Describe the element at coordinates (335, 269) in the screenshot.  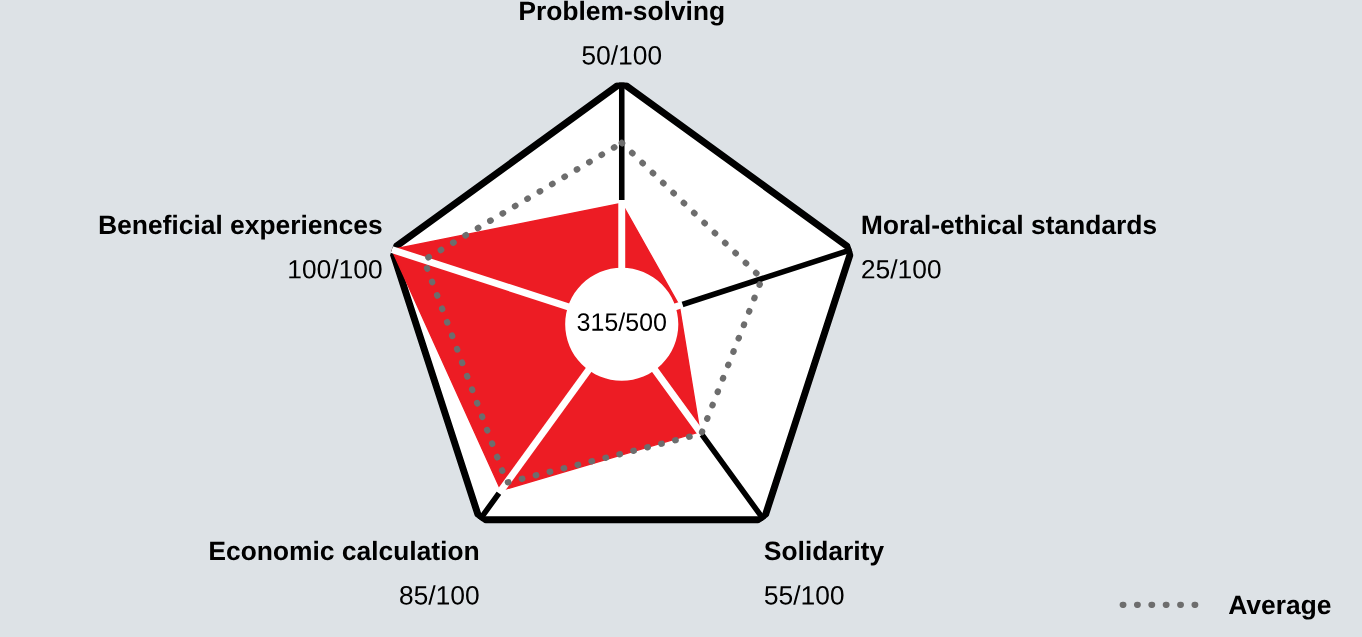
I see `text: 100/100` at that location.